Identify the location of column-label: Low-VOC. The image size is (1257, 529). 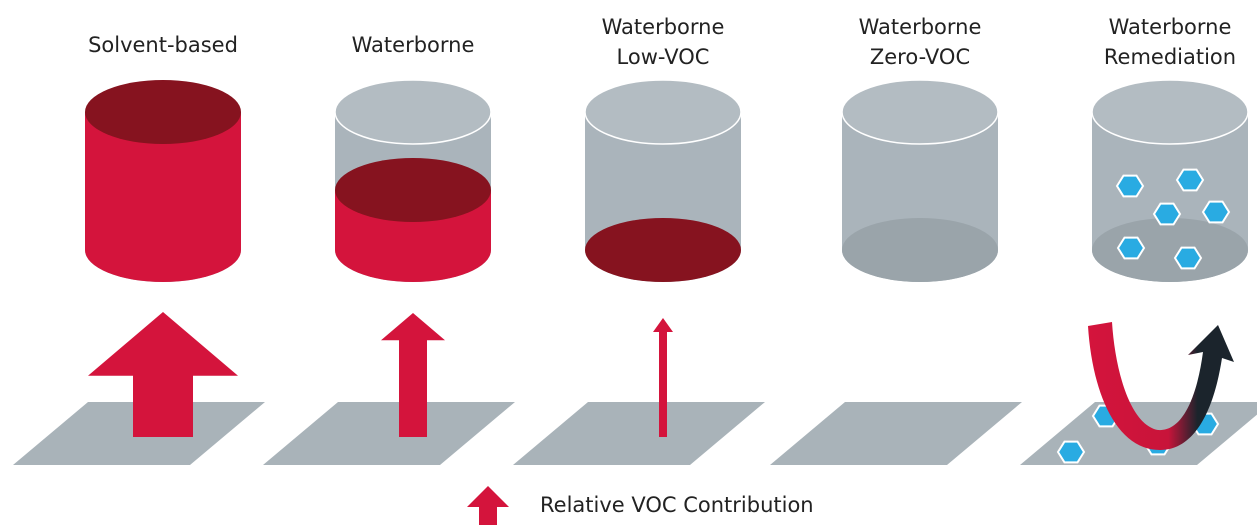
(663, 57).